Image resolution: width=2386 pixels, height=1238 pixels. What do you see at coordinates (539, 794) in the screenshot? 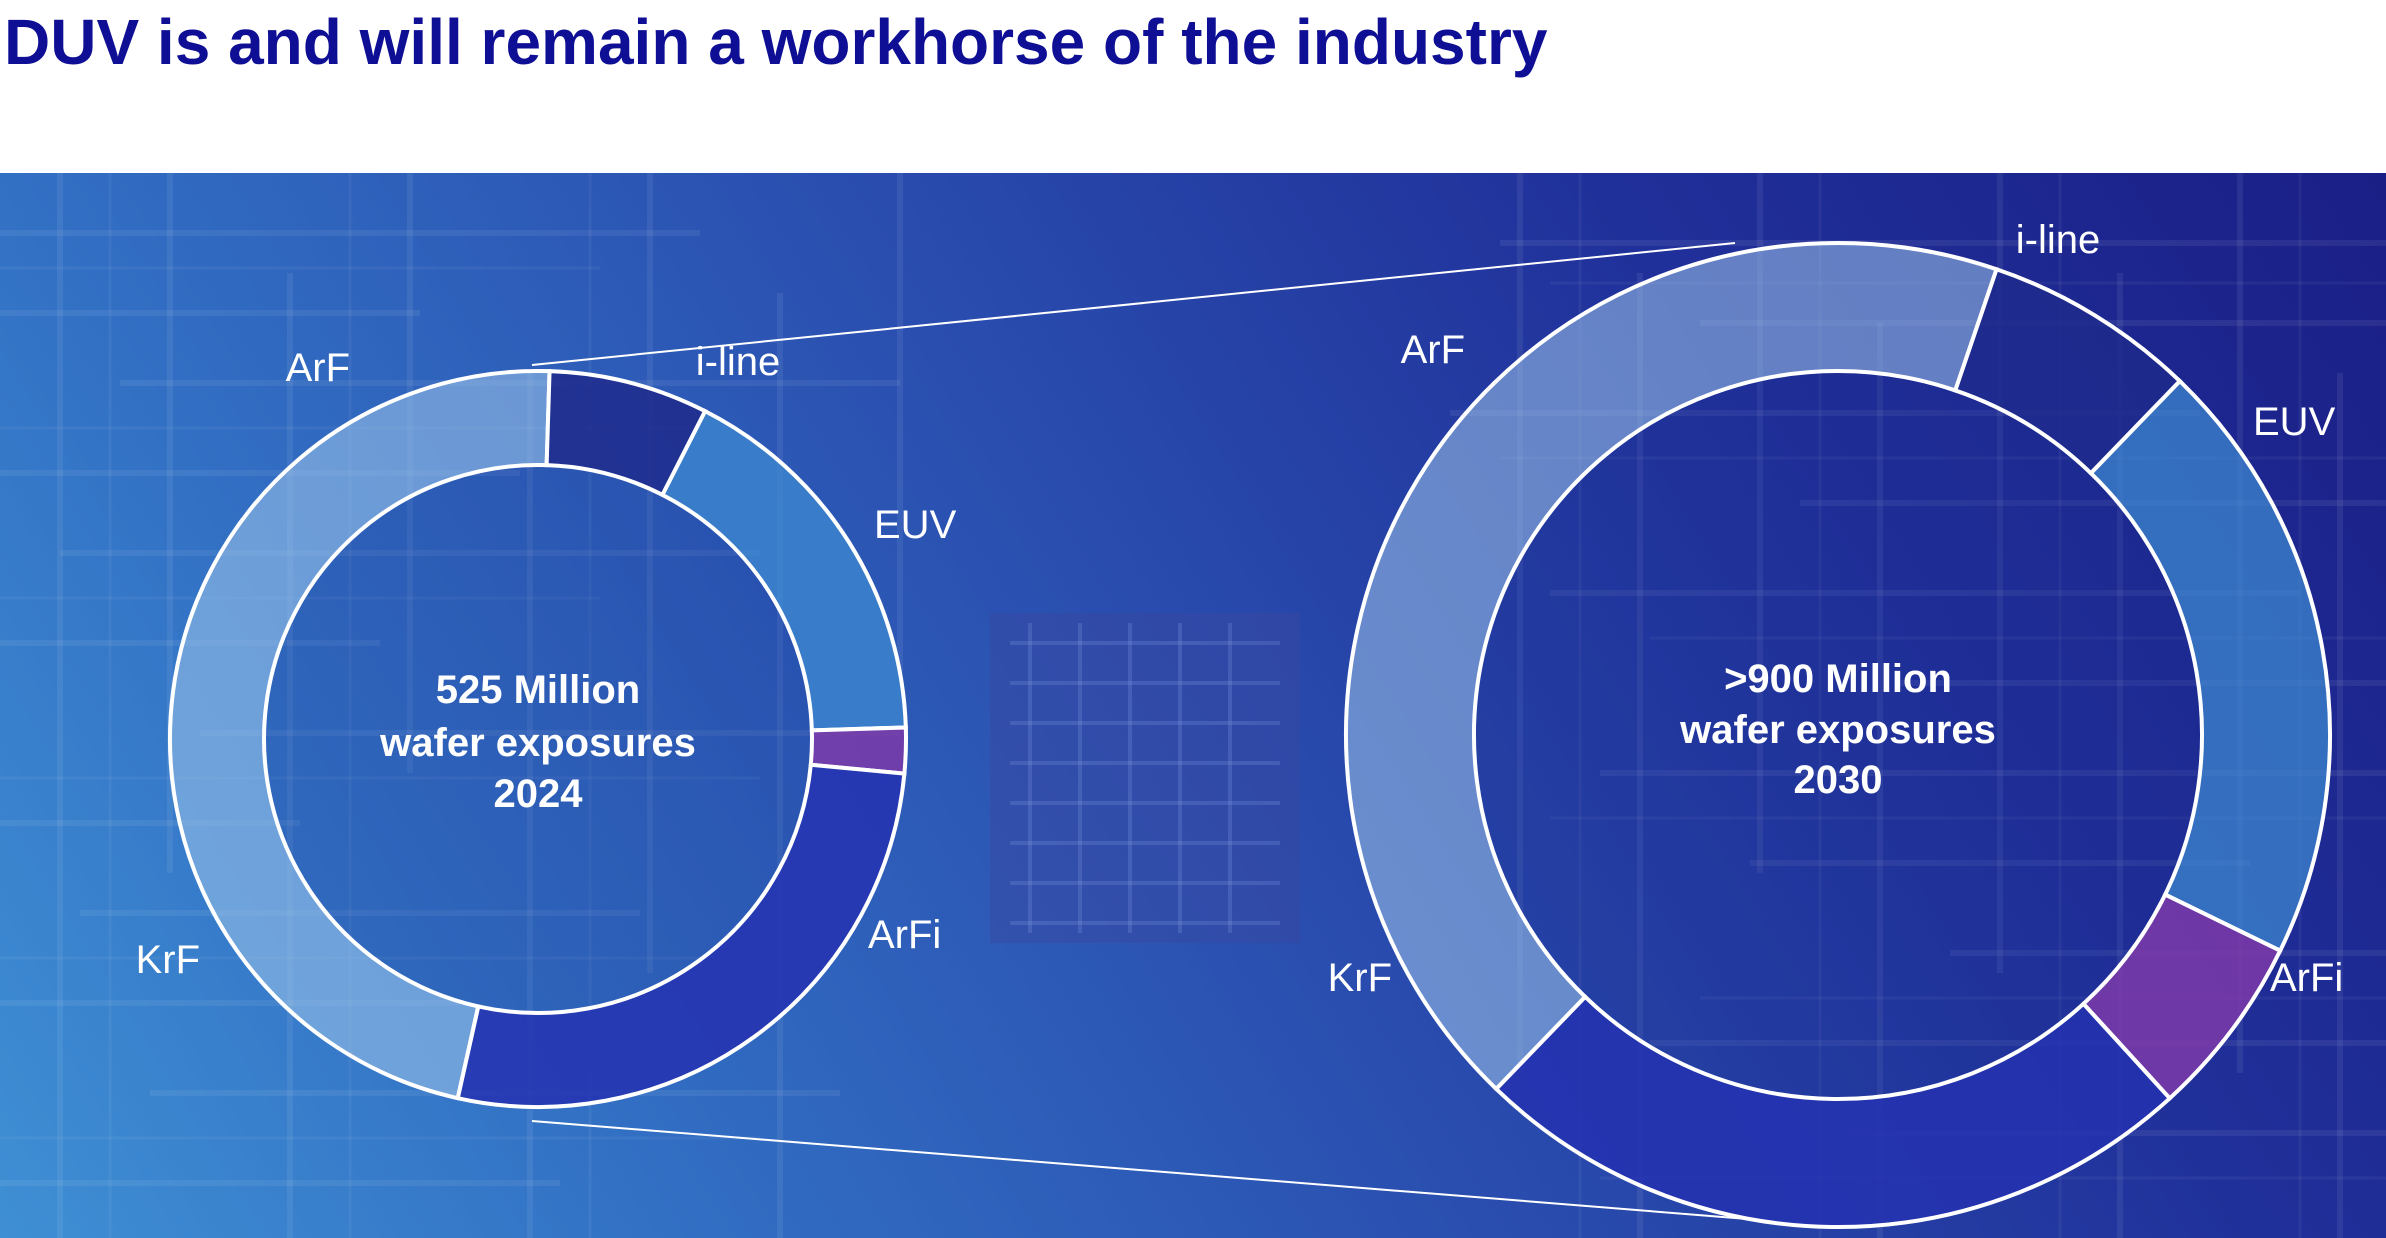
I see `center-text-line-3: 2024` at bounding box center [539, 794].